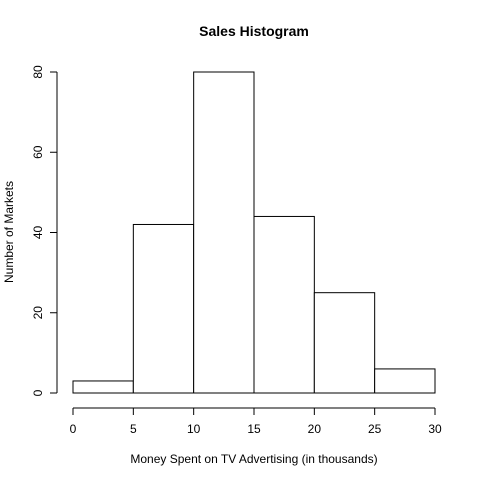  Describe the element at coordinates (254, 429) in the screenshot. I see `x-tick-label: 15` at that location.